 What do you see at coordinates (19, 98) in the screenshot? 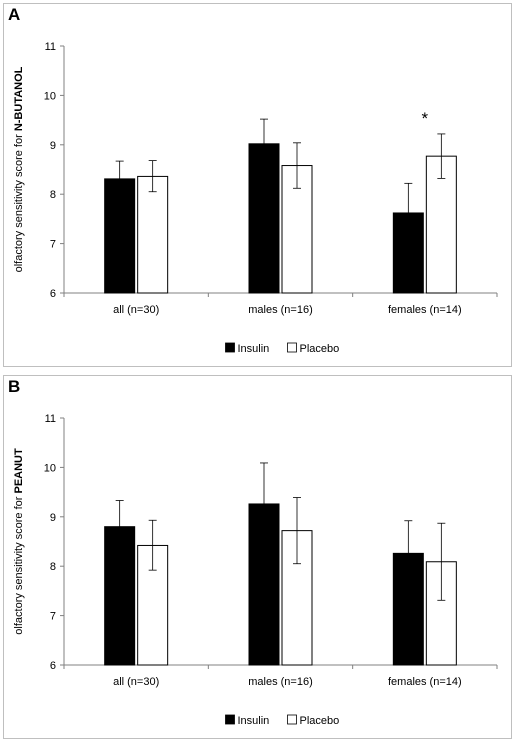
I see `y-axis-label-bold: N-BUTANOL` at bounding box center [19, 98].